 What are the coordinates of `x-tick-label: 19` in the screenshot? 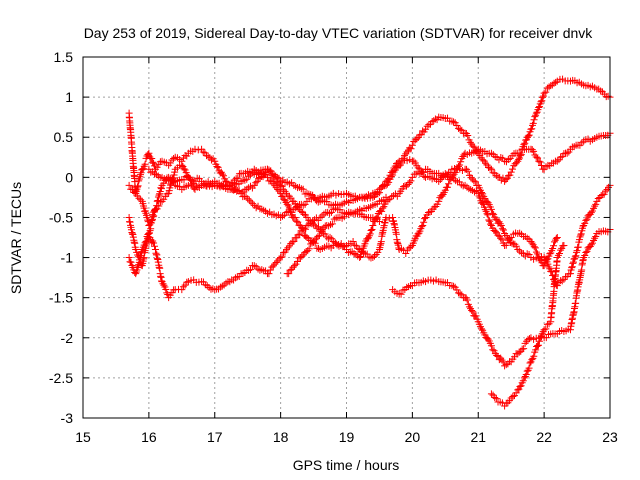 It's located at (347, 437).